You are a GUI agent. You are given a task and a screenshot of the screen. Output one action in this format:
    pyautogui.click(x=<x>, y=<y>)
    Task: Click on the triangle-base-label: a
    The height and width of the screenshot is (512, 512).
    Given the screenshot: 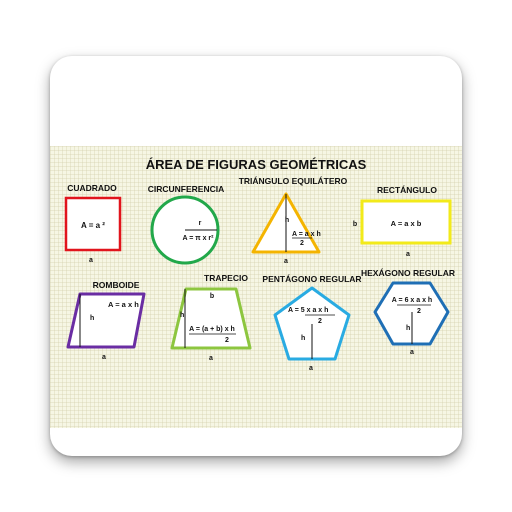 What is the action you would take?
    pyautogui.click(x=286, y=261)
    